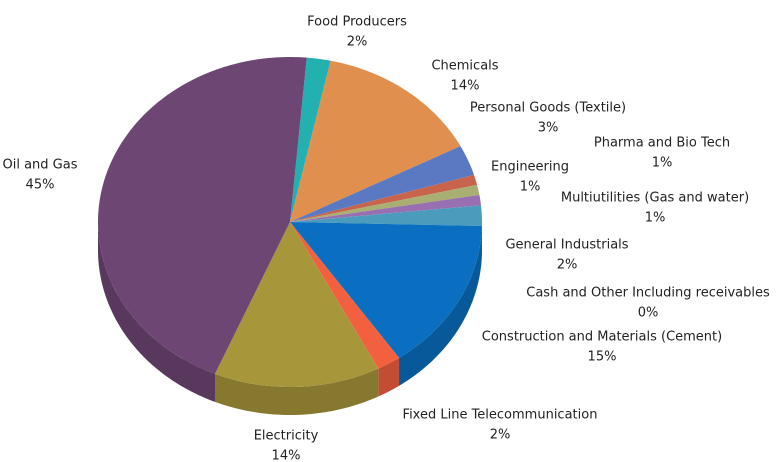  I want to click on slice-label: Engineering, so click(530, 167).